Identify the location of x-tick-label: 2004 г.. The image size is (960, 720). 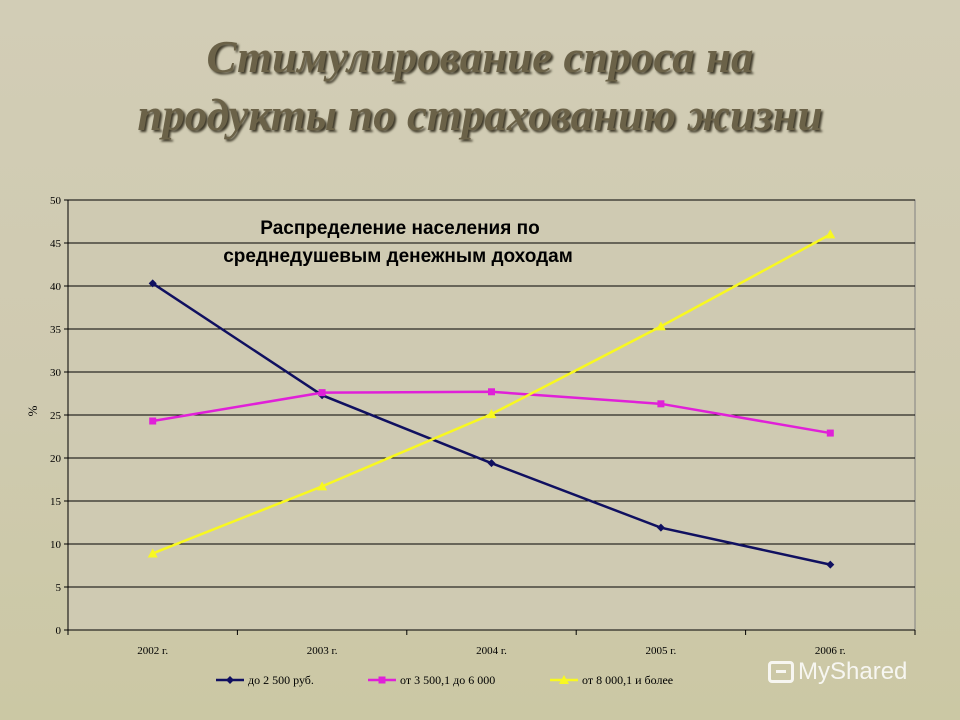
(491, 651).